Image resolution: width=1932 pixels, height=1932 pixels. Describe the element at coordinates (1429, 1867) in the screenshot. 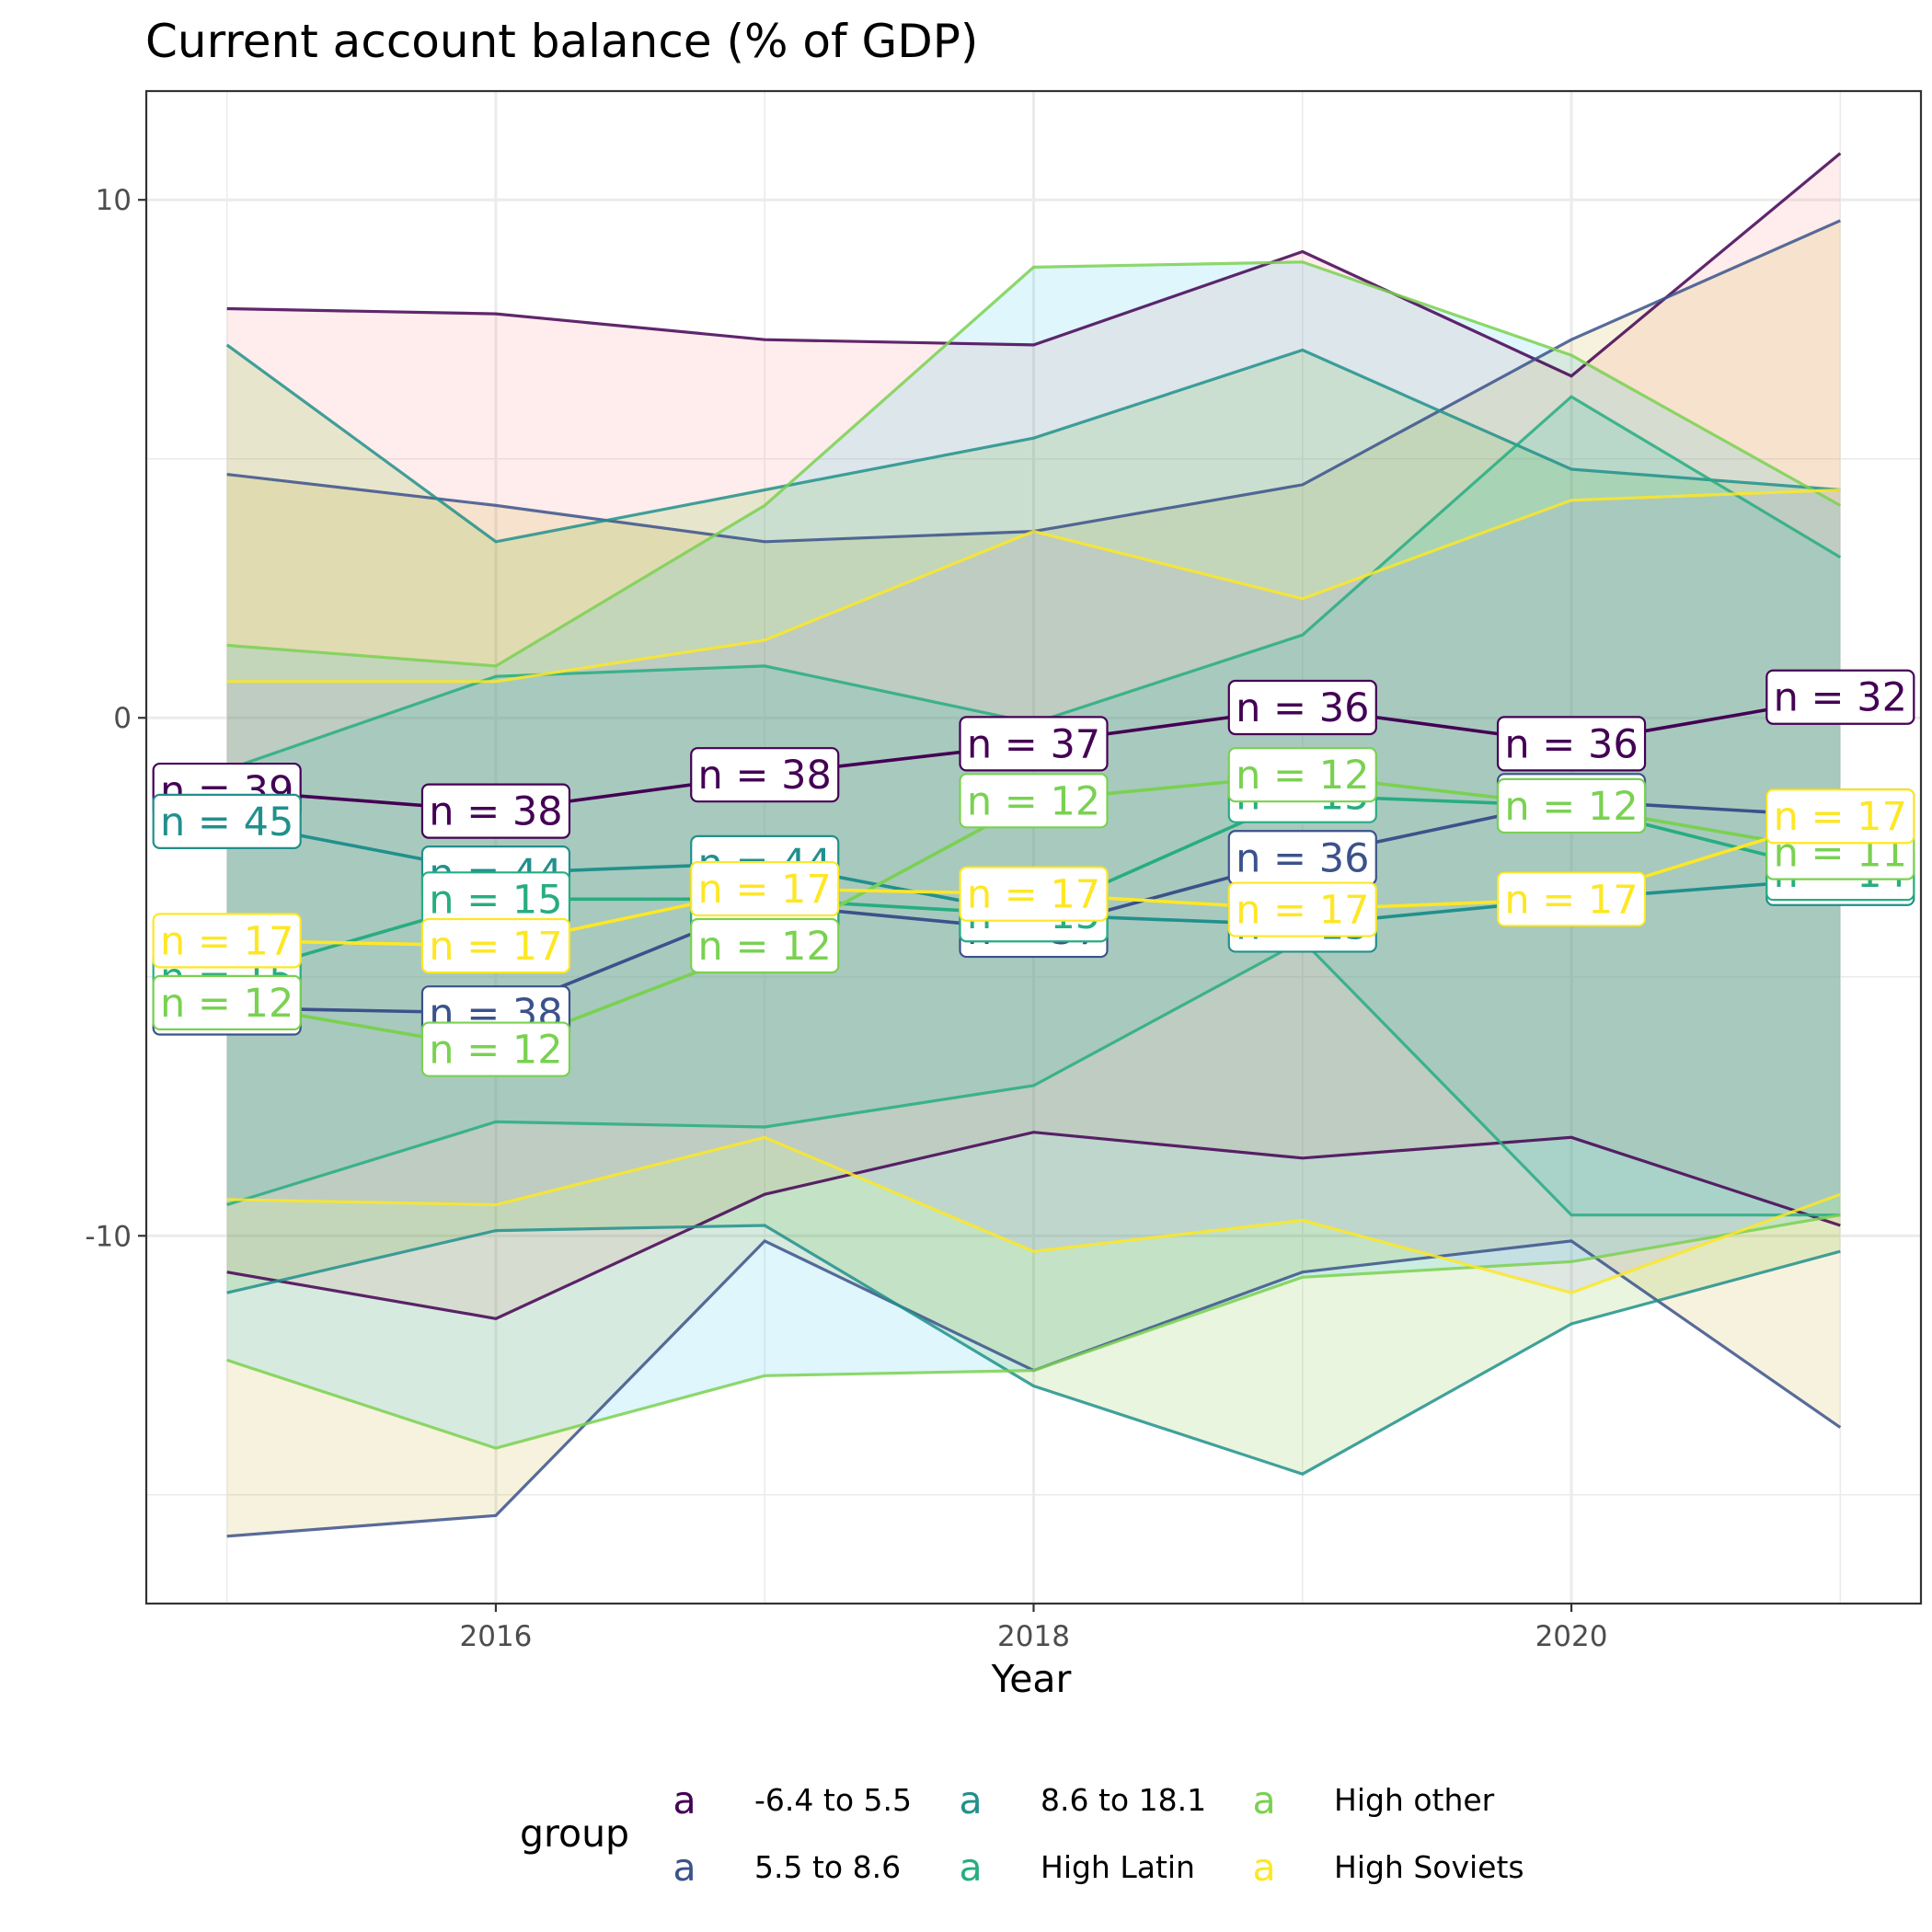

I see `legend-entry-label: High Soviets` at that location.